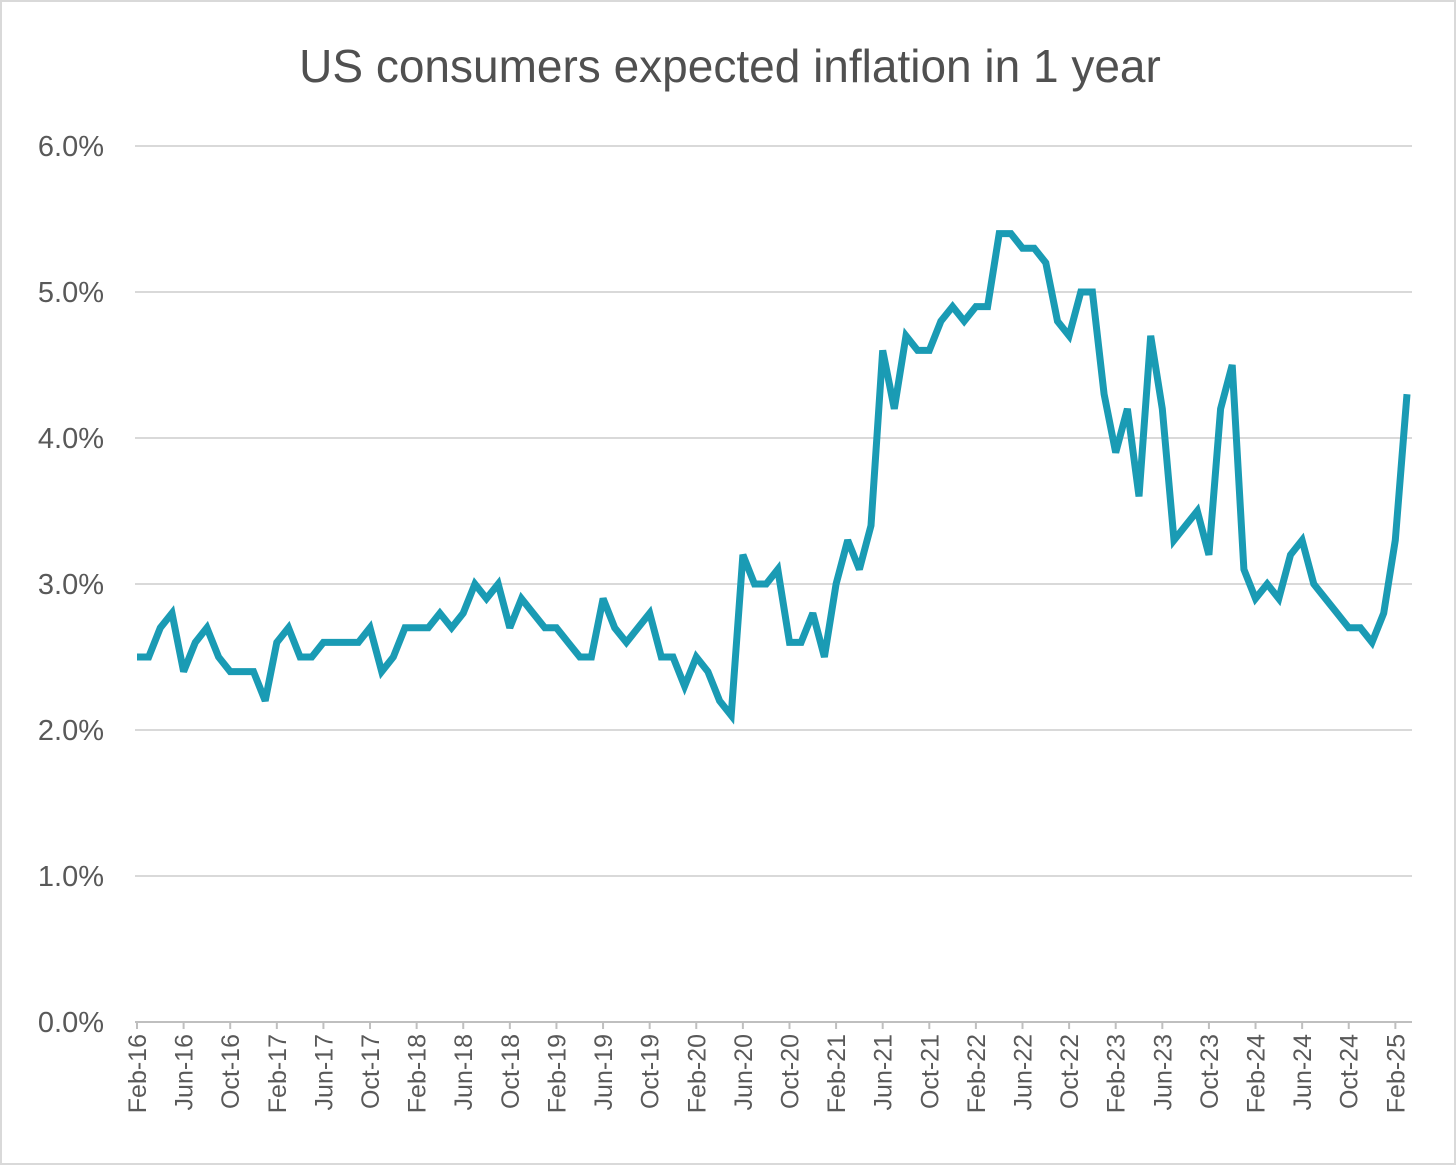  What do you see at coordinates (930, 1071) in the screenshot?
I see `x-tick-label: Oct-21` at bounding box center [930, 1071].